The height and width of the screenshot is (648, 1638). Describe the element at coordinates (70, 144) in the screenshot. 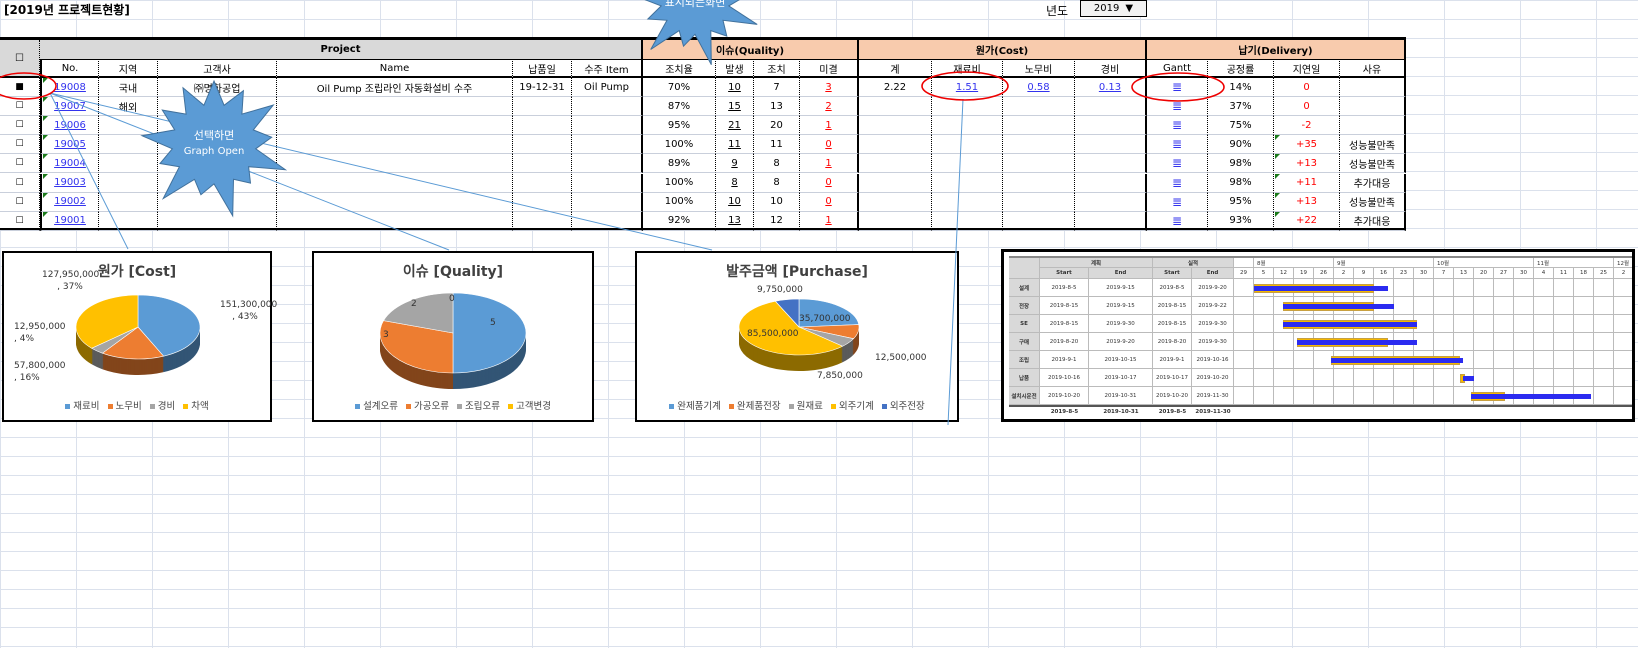

I see `cell-no-text: 19005` at that location.